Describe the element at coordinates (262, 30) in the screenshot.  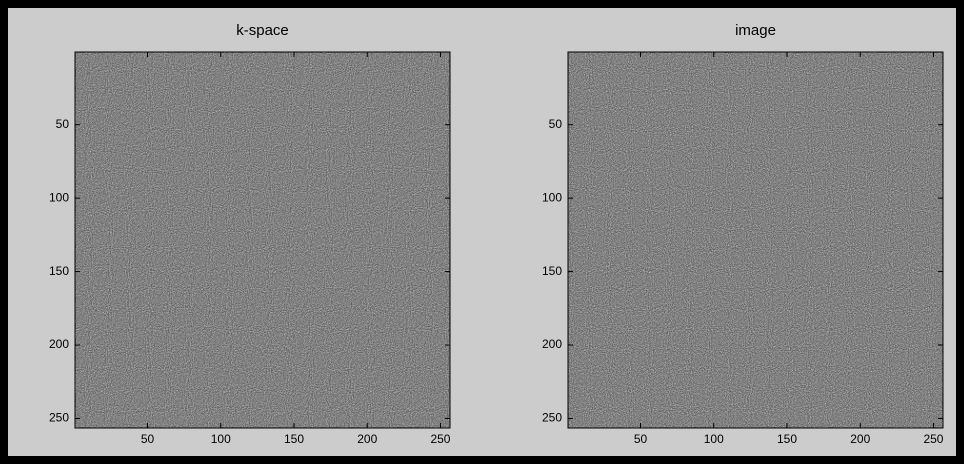
I see `axes-title: k-space` at that location.